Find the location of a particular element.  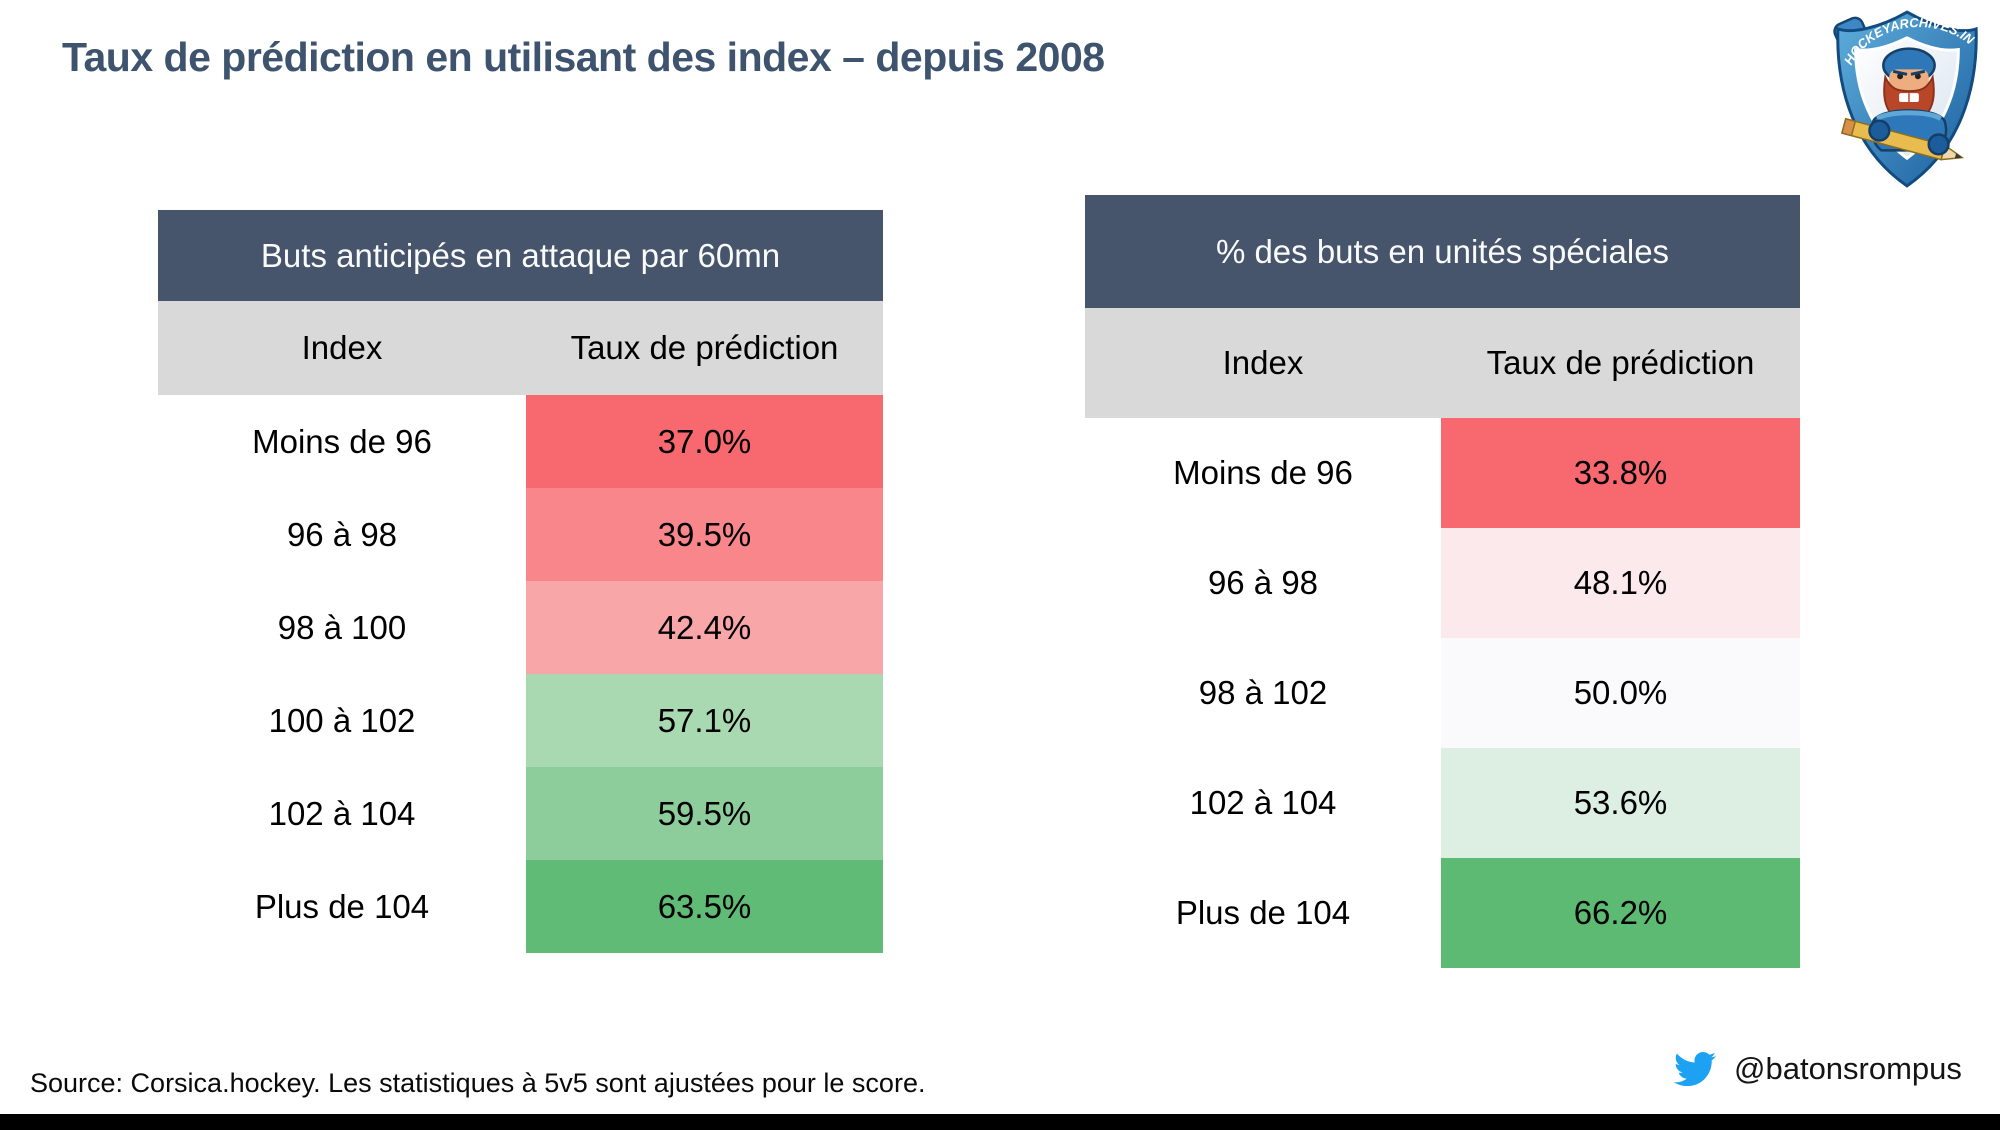

table-row: 96 à 98 39.5% is located at coordinates (520, 534).